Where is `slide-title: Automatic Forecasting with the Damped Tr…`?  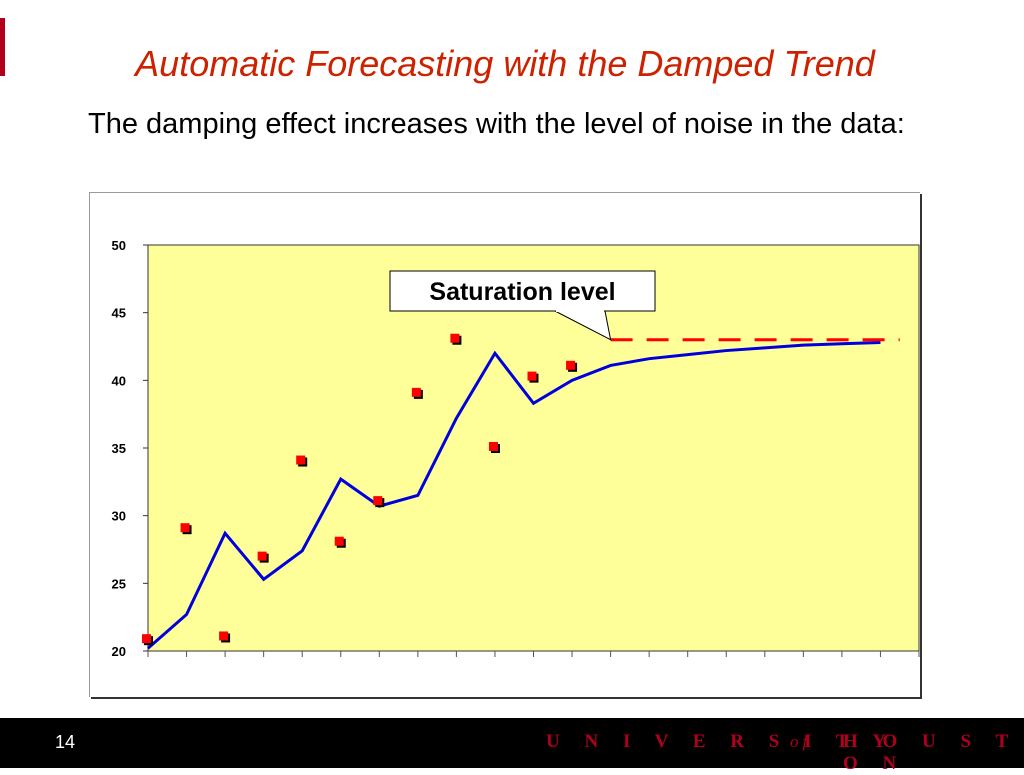
slide-title: Automatic Forecasting with the Damped Tr… is located at coordinates (505, 63).